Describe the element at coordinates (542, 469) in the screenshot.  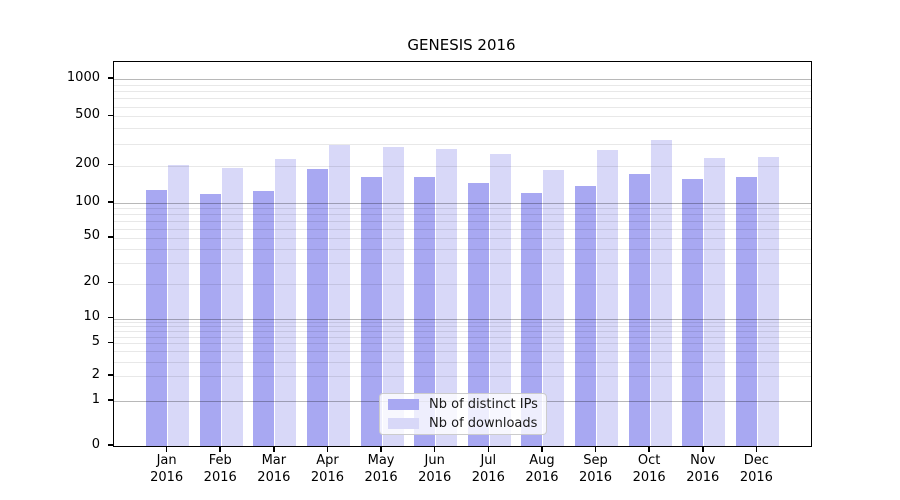
I see `x-tick-label: Aug 2016` at that location.